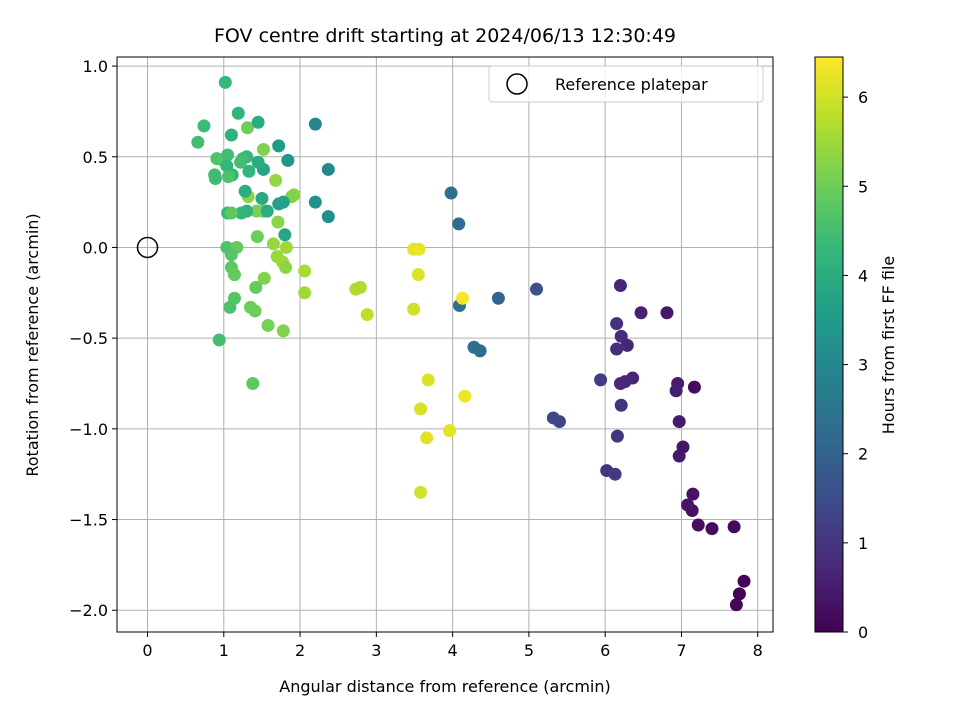 Image resolution: width=960 pixels, height=720 pixels. Describe the element at coordinates (529, 650) in the screenshot. I see `x-tick-label: 5` at that location.